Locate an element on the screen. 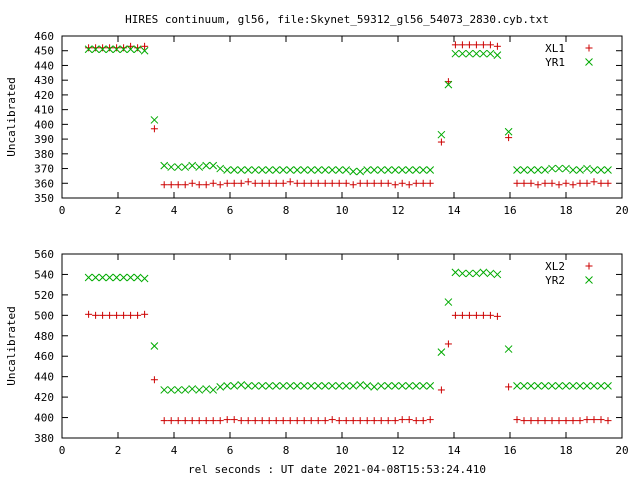  x-tick-label: 10 is located at coordinates (341, 450).